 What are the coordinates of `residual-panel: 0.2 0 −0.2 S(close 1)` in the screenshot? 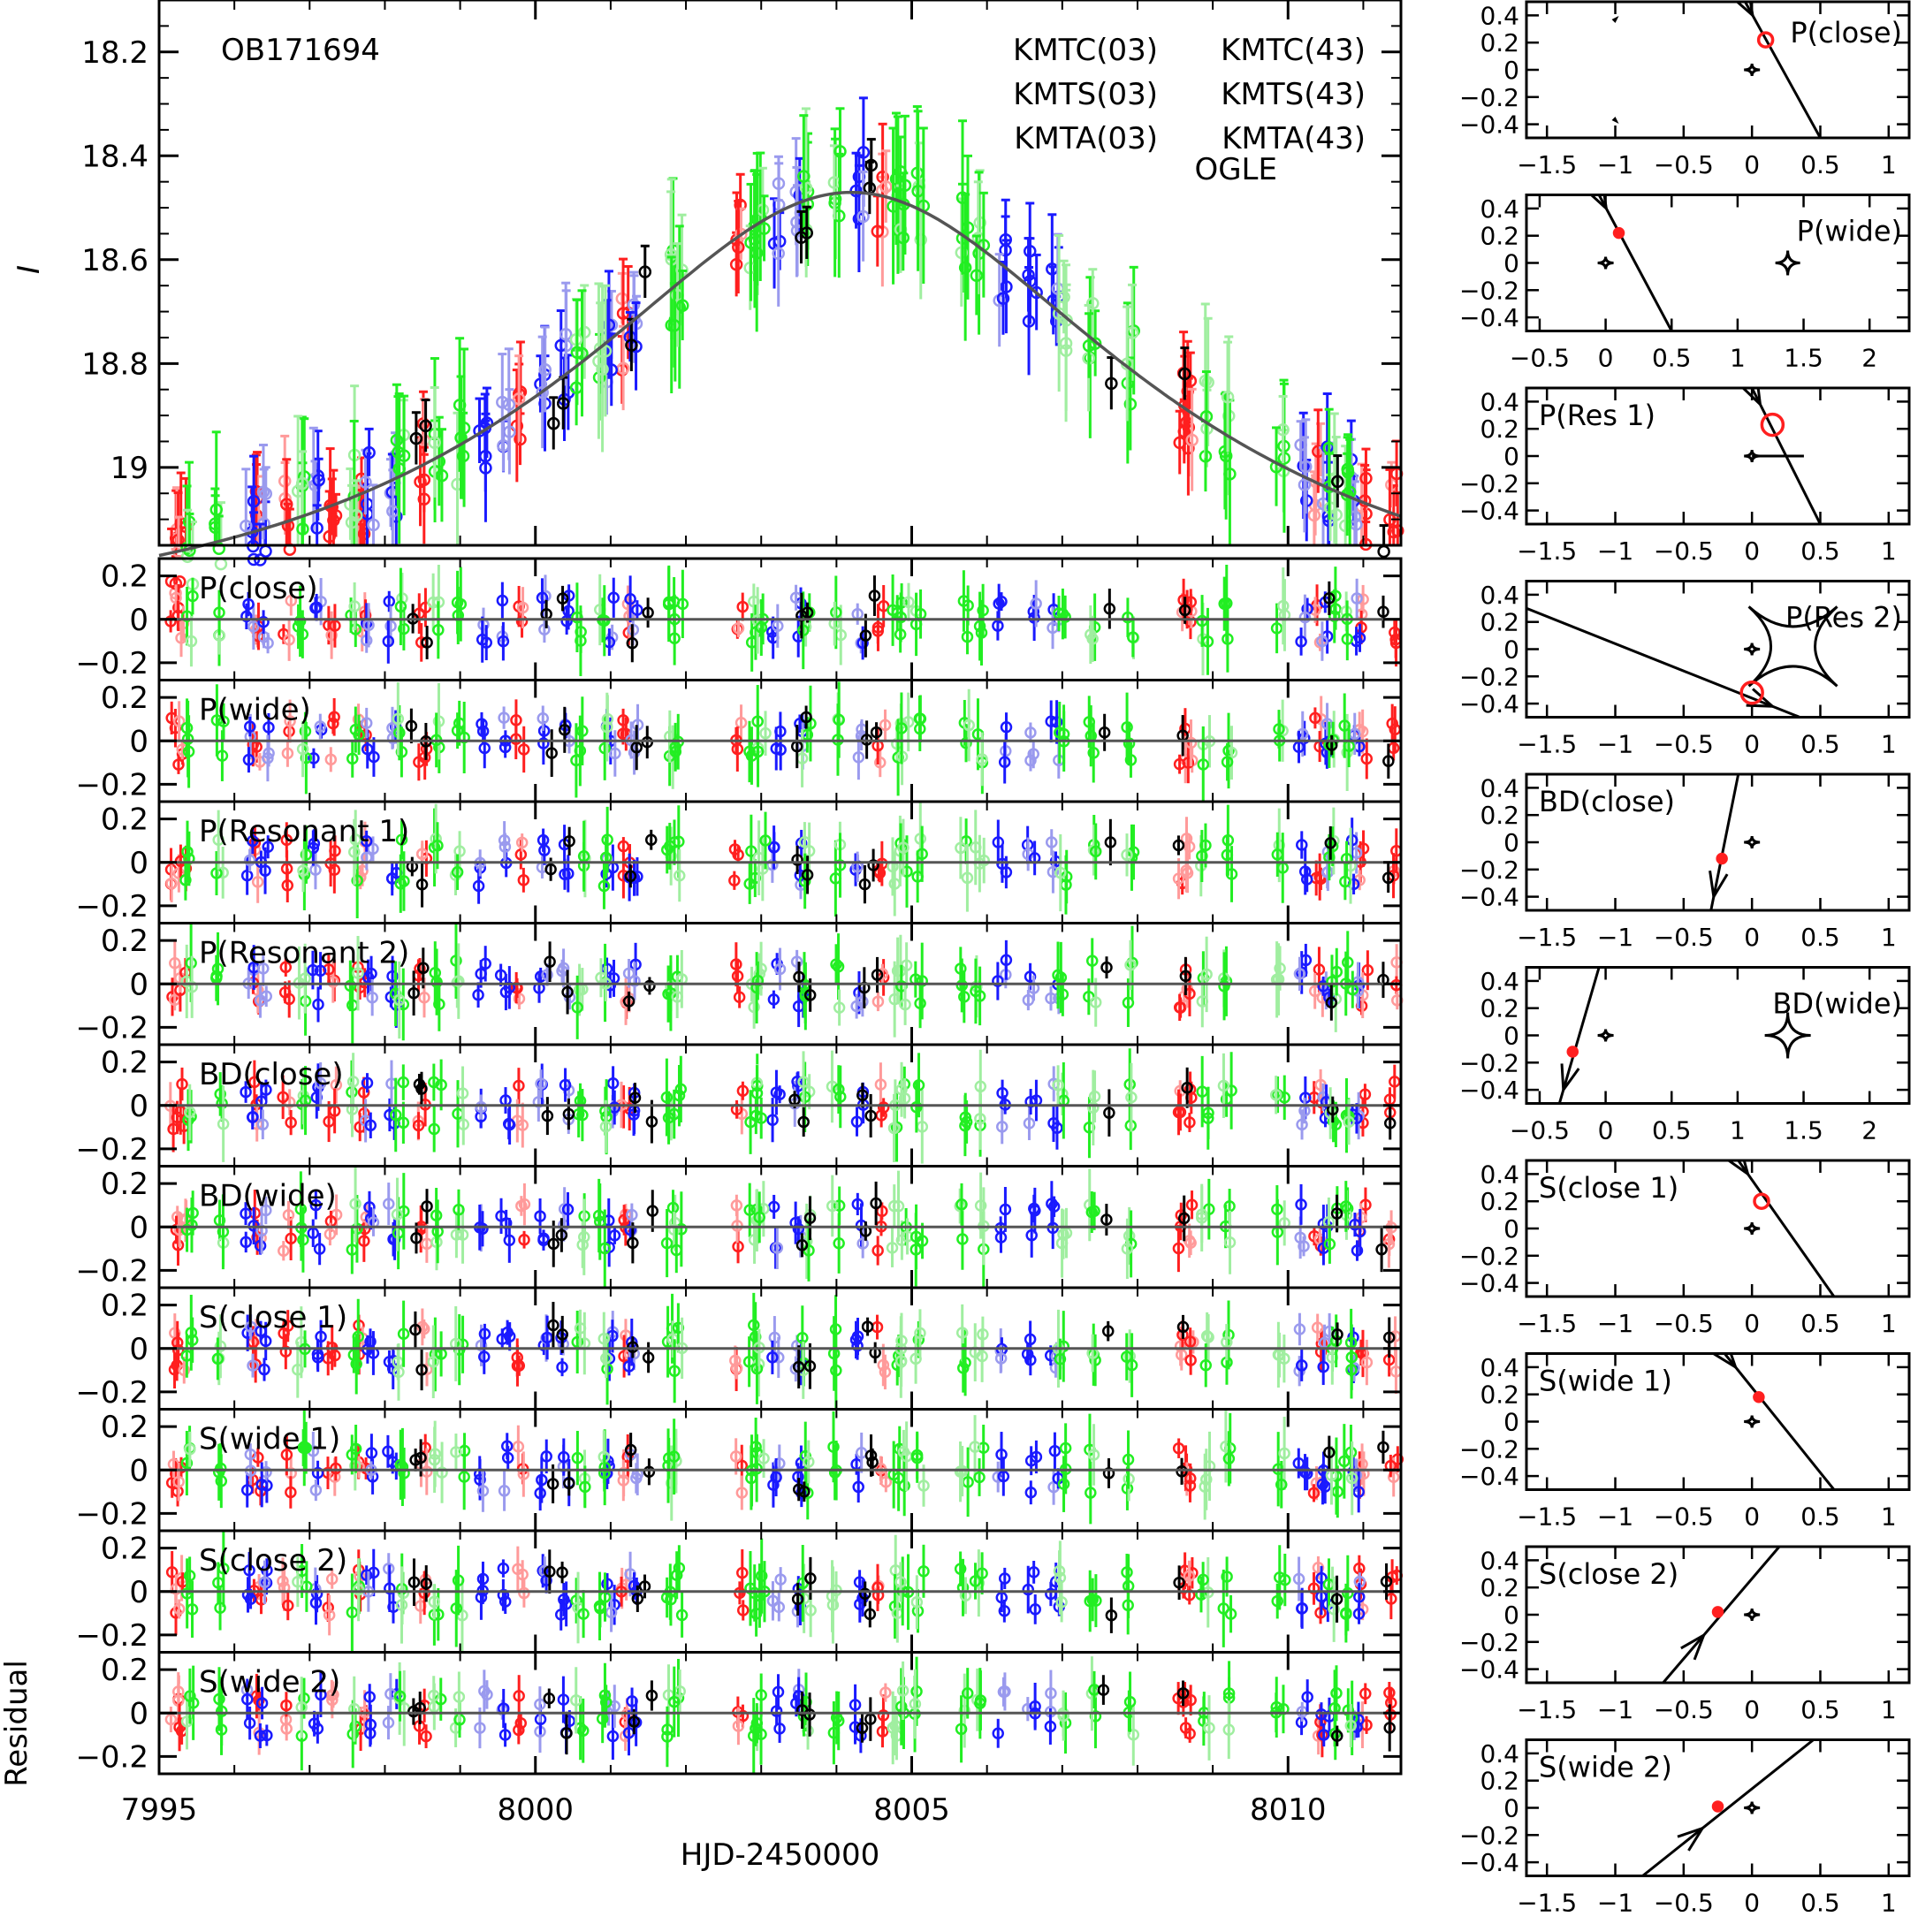 It's located at (738, 1349).